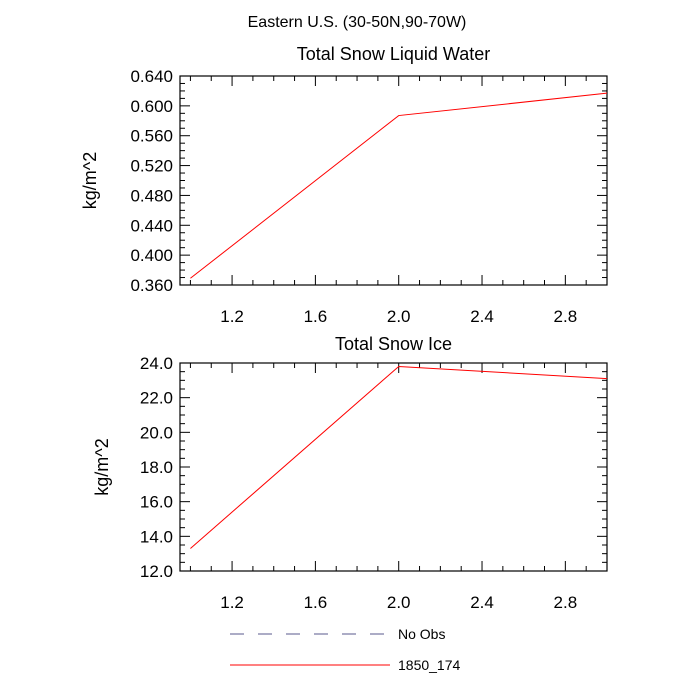 The image size is (700, 700). What do you see at coordinates (345, 649) in the screenshot?
I see `legend: No Obs 1850_174` at bounding box center [345, 649].